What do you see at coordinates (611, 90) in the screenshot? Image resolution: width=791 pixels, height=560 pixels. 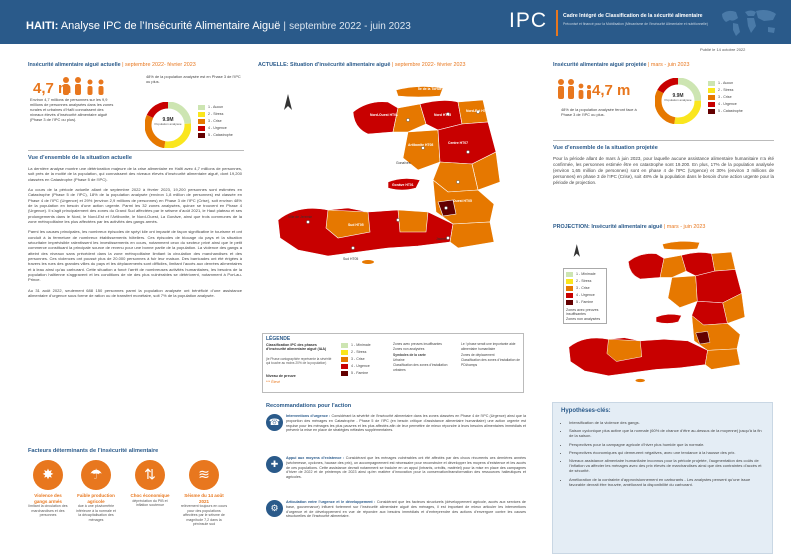 I see `projected-stat: 4,7 m` at bounding box center [611, 90].